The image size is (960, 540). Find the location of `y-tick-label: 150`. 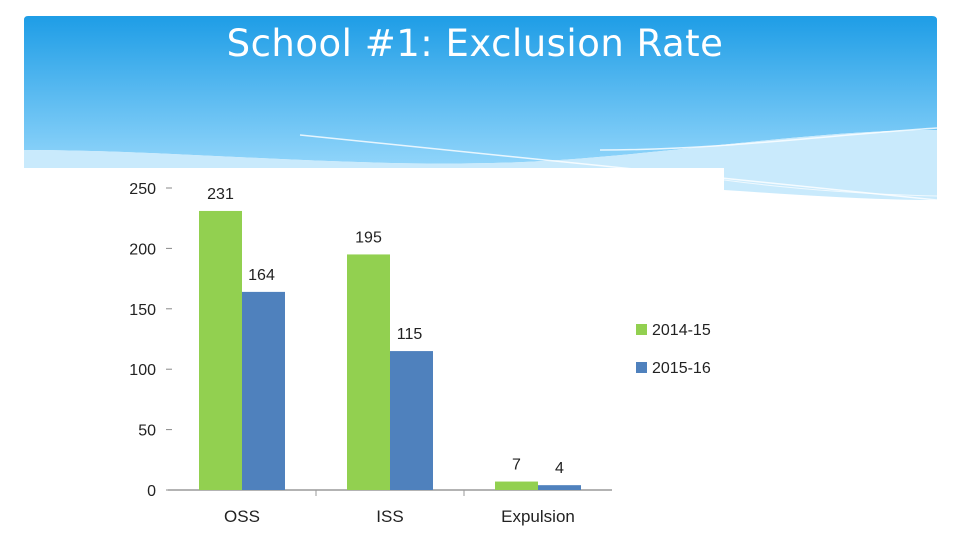

y-tick-label: 150 is located at coordinates (142, 310).